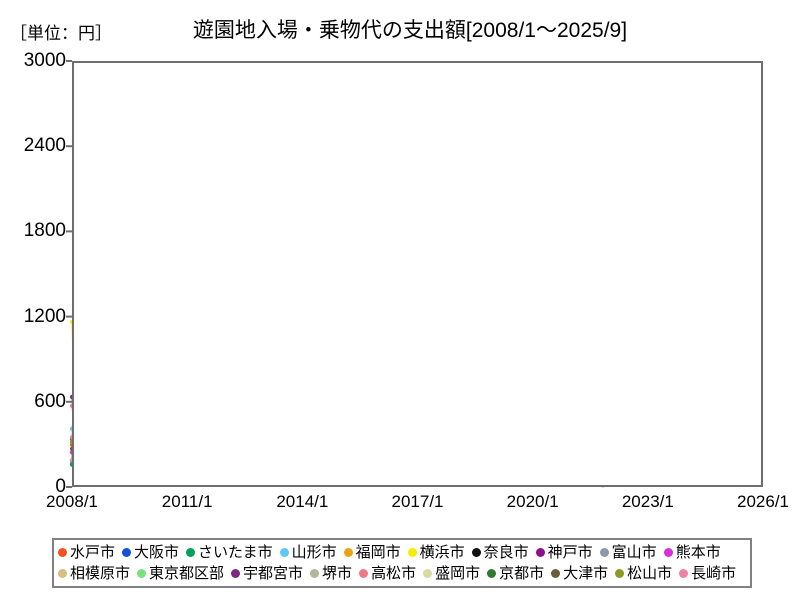 This screenshot has height=600, width=800. Describe the element at coordinates (394, 573) in the screenshot. I see `legend-label: 高松市` at that location.